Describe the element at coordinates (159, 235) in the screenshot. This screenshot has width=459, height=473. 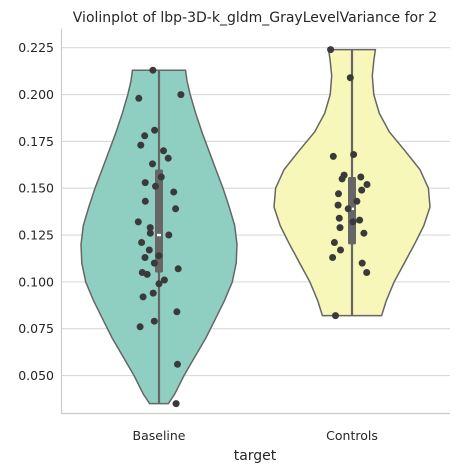
I see `median-mark-baseline` at that location.